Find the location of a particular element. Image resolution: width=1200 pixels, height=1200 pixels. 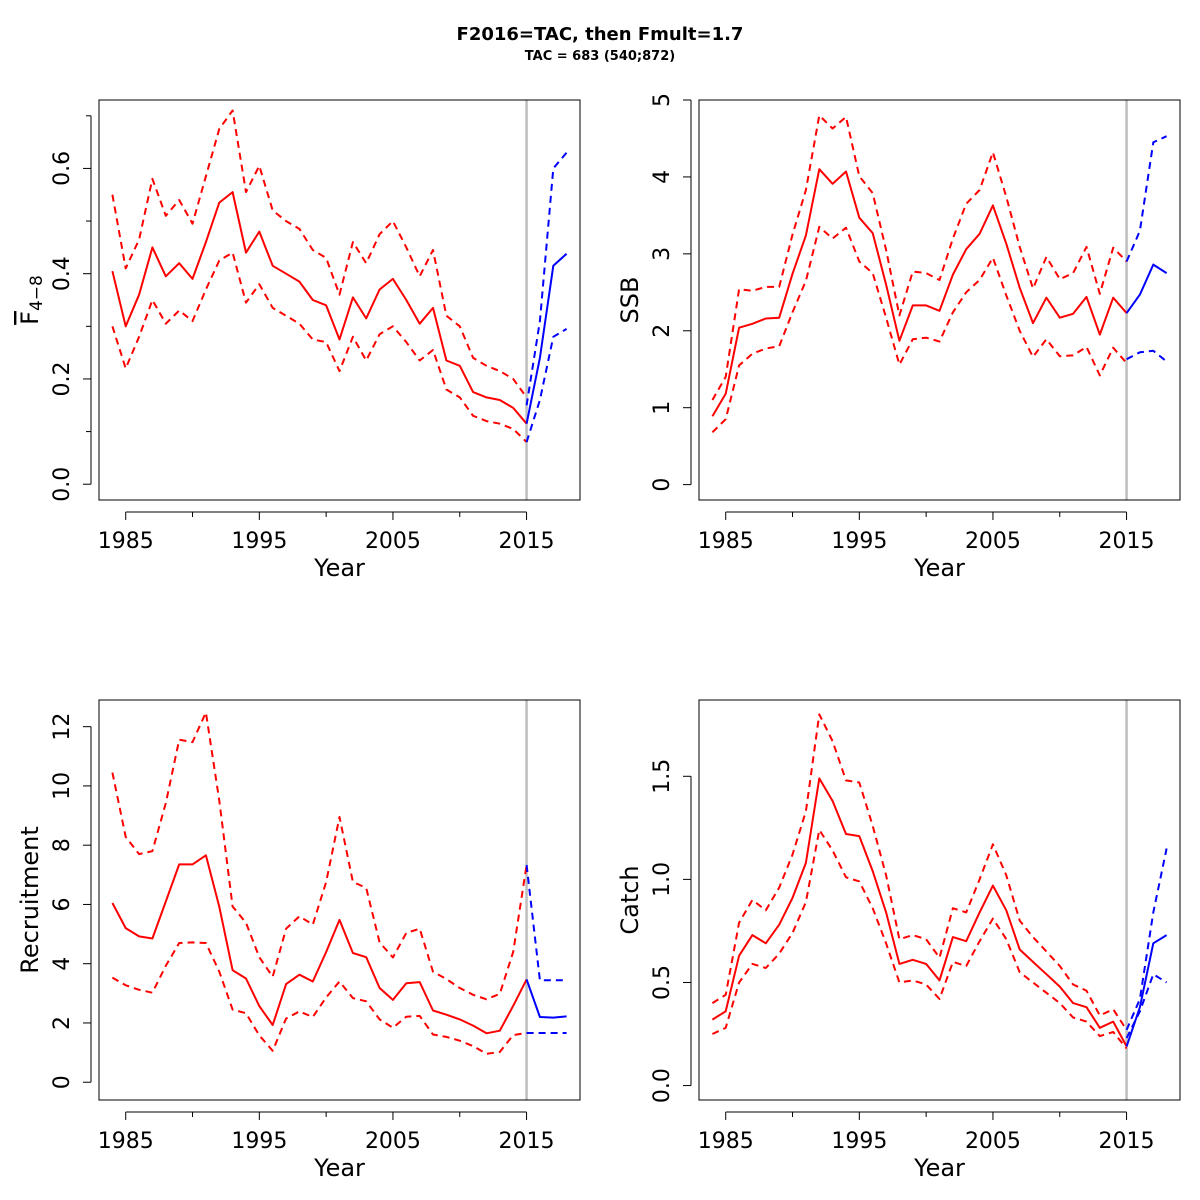

y-axis-label: Catch is located at coordinates (630, 899).